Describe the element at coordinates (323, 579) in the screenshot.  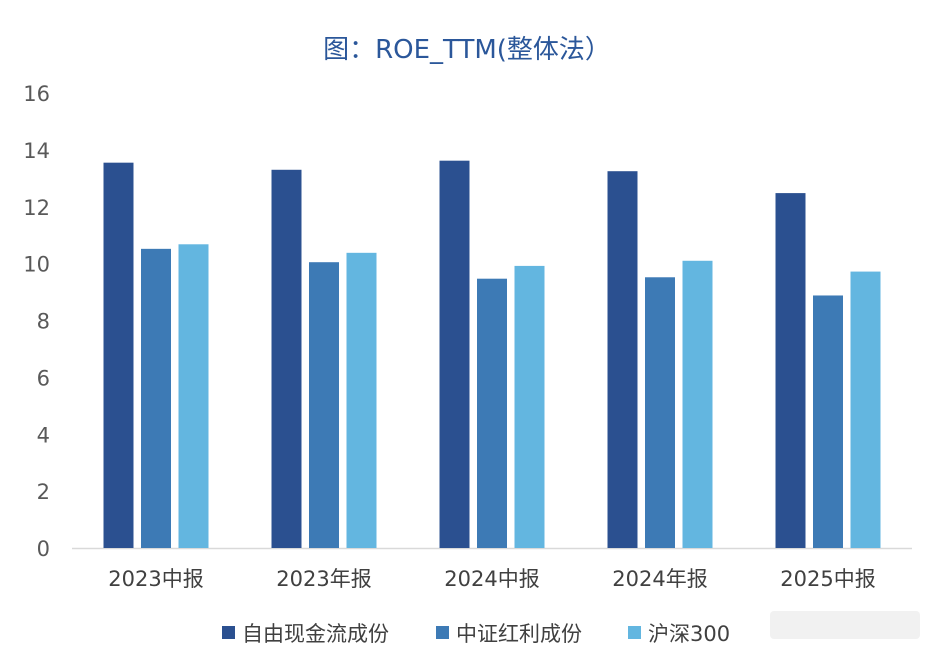
I see `x-tick-label: 2023年报` at that location.